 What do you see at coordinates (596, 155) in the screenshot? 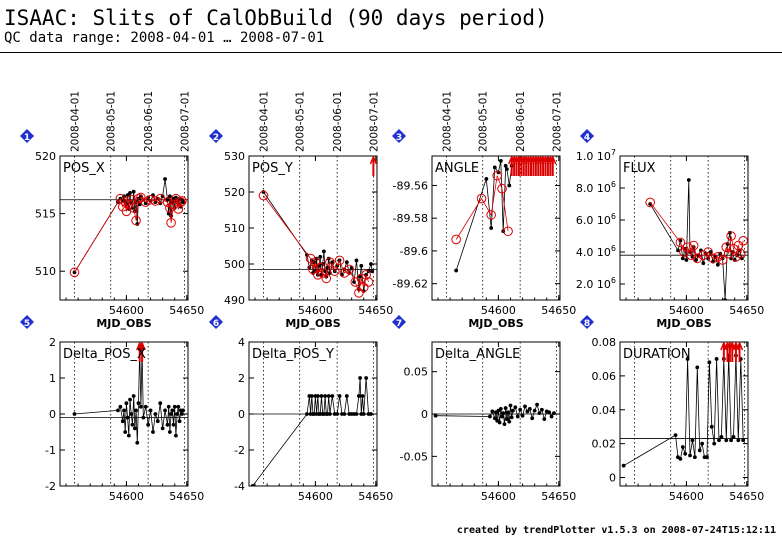
I see `y-tick-label: 1.0 107` at bounding box center [596, 155].